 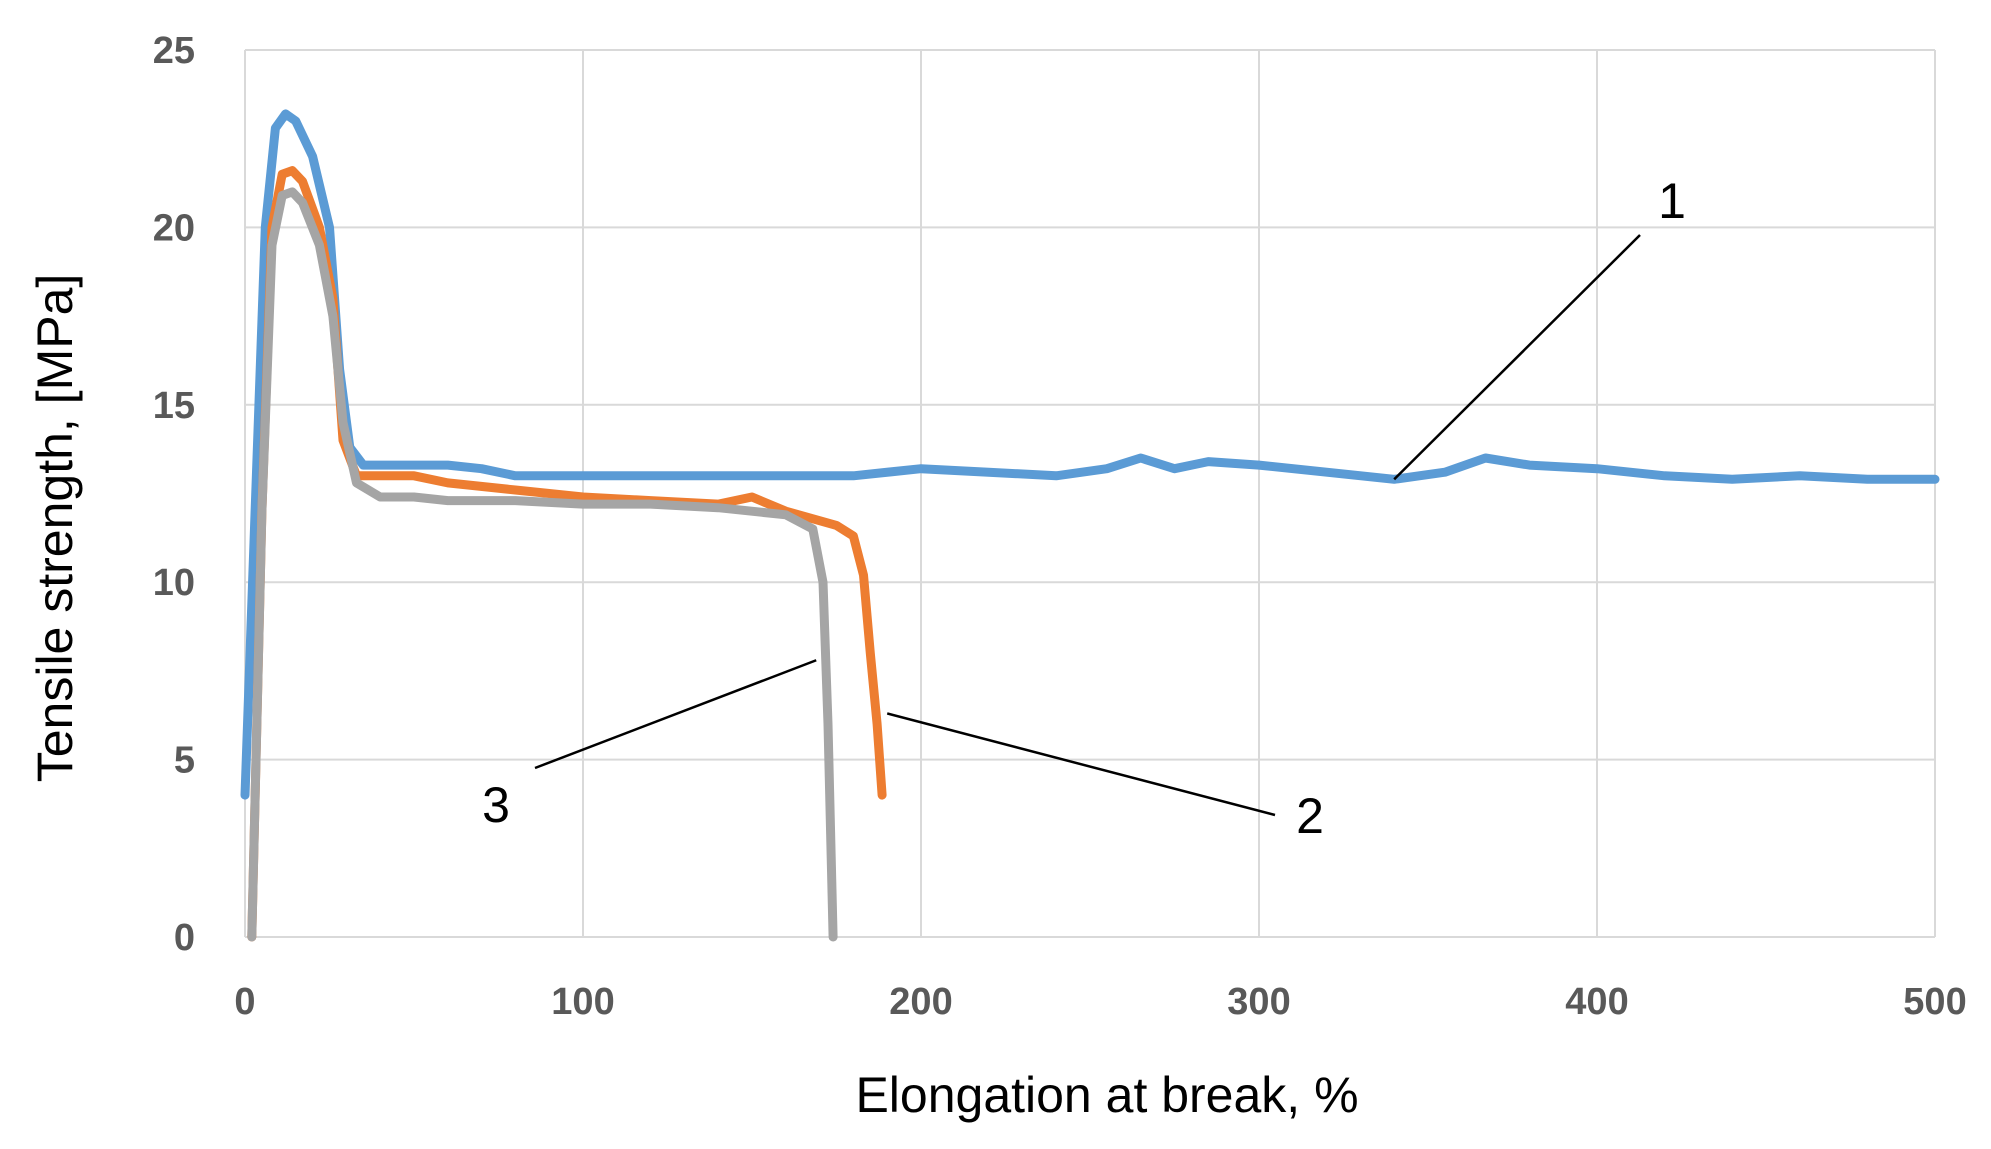 I want to click on callout-label-3: 3, so click(x=496, y=805).